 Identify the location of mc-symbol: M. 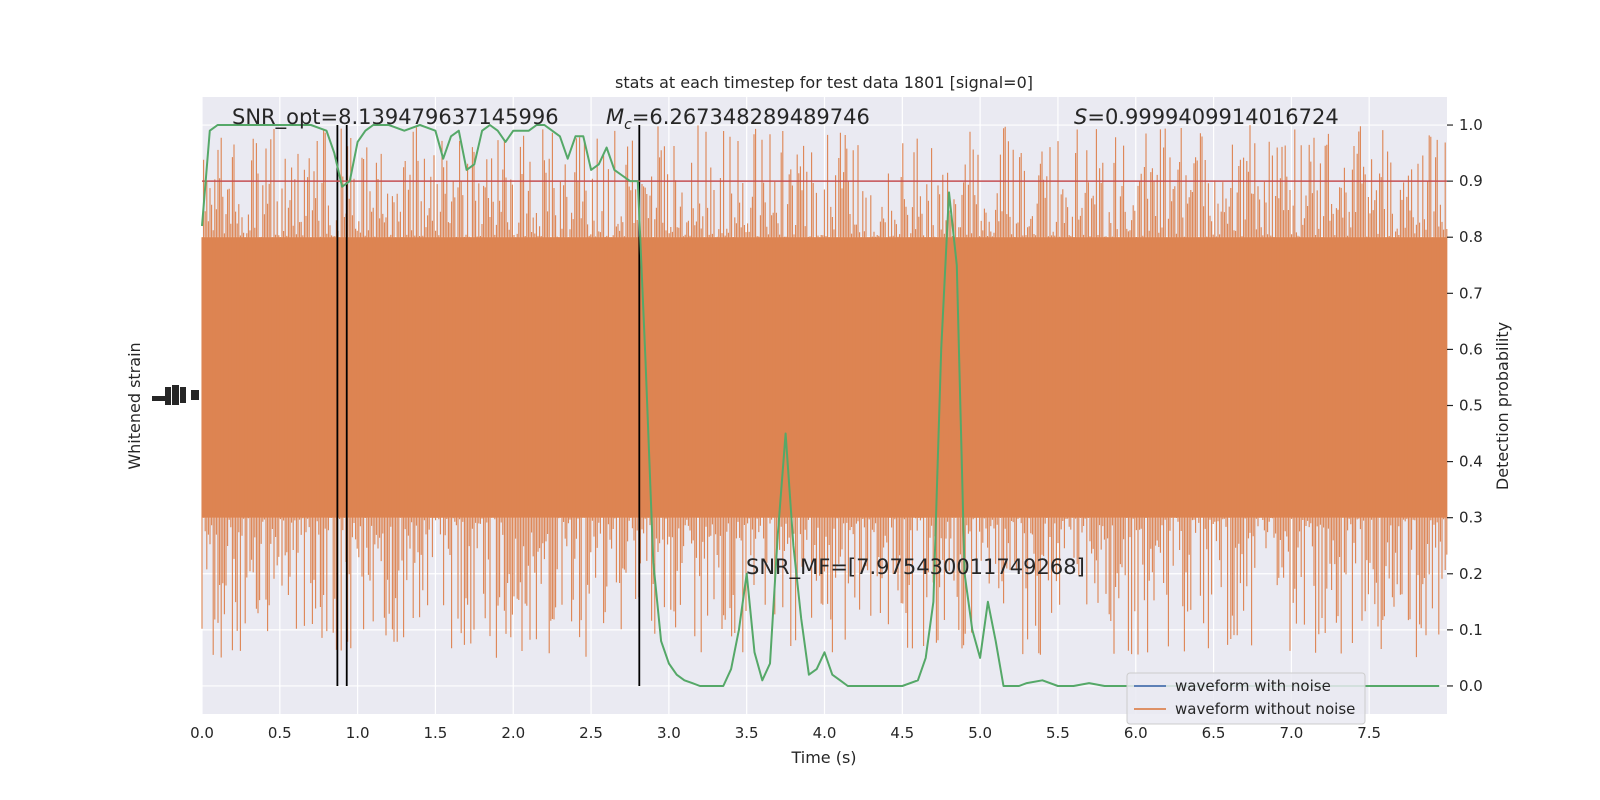
(615, 117).